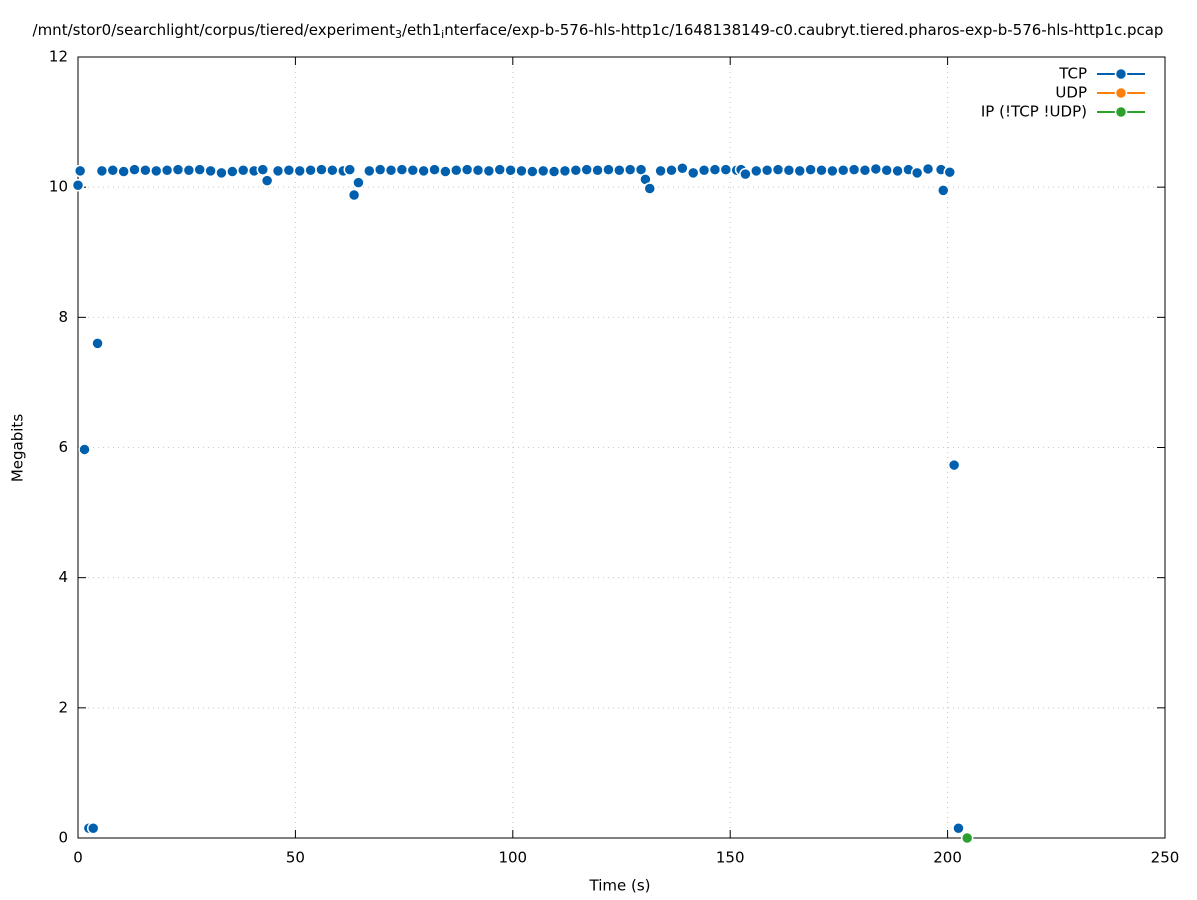  Describe the element at coordinates (398, 34) in the screenshot. I see `title-subscript: 3` at that location.